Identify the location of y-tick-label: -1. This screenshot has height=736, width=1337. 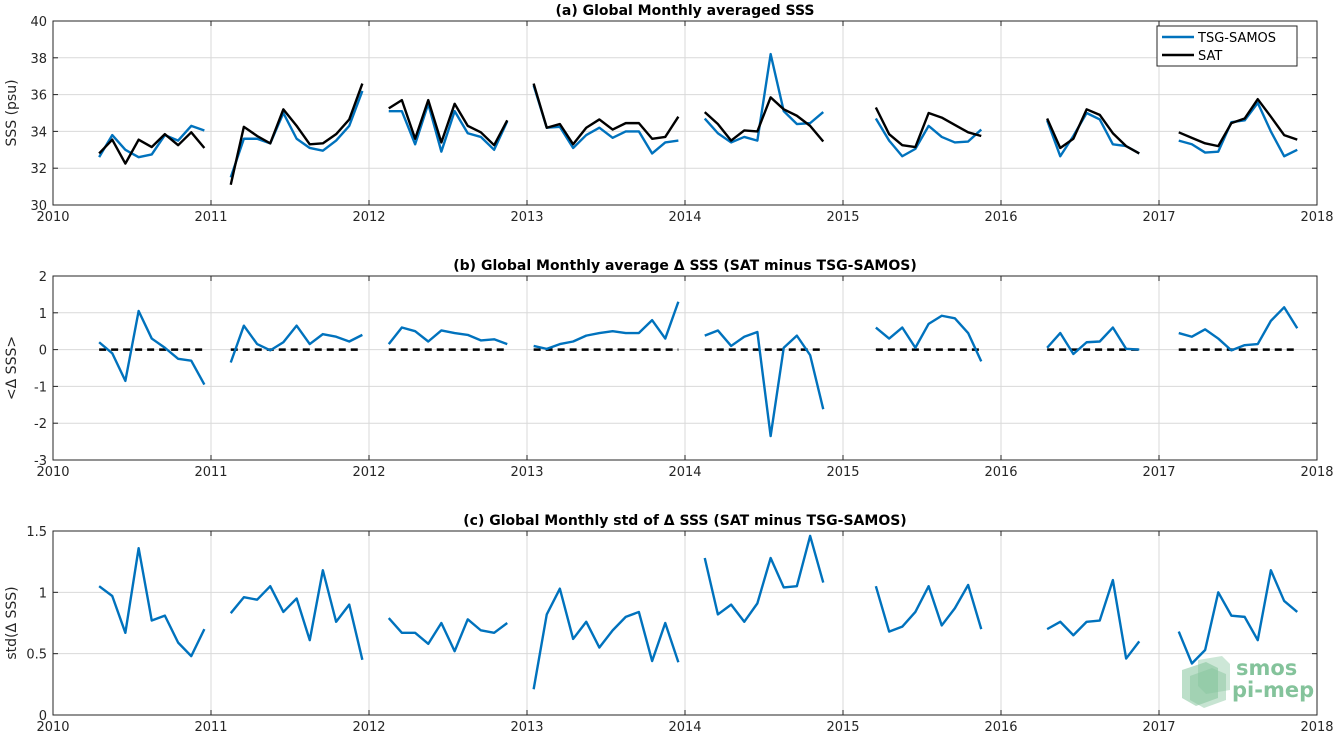
(40, 387).